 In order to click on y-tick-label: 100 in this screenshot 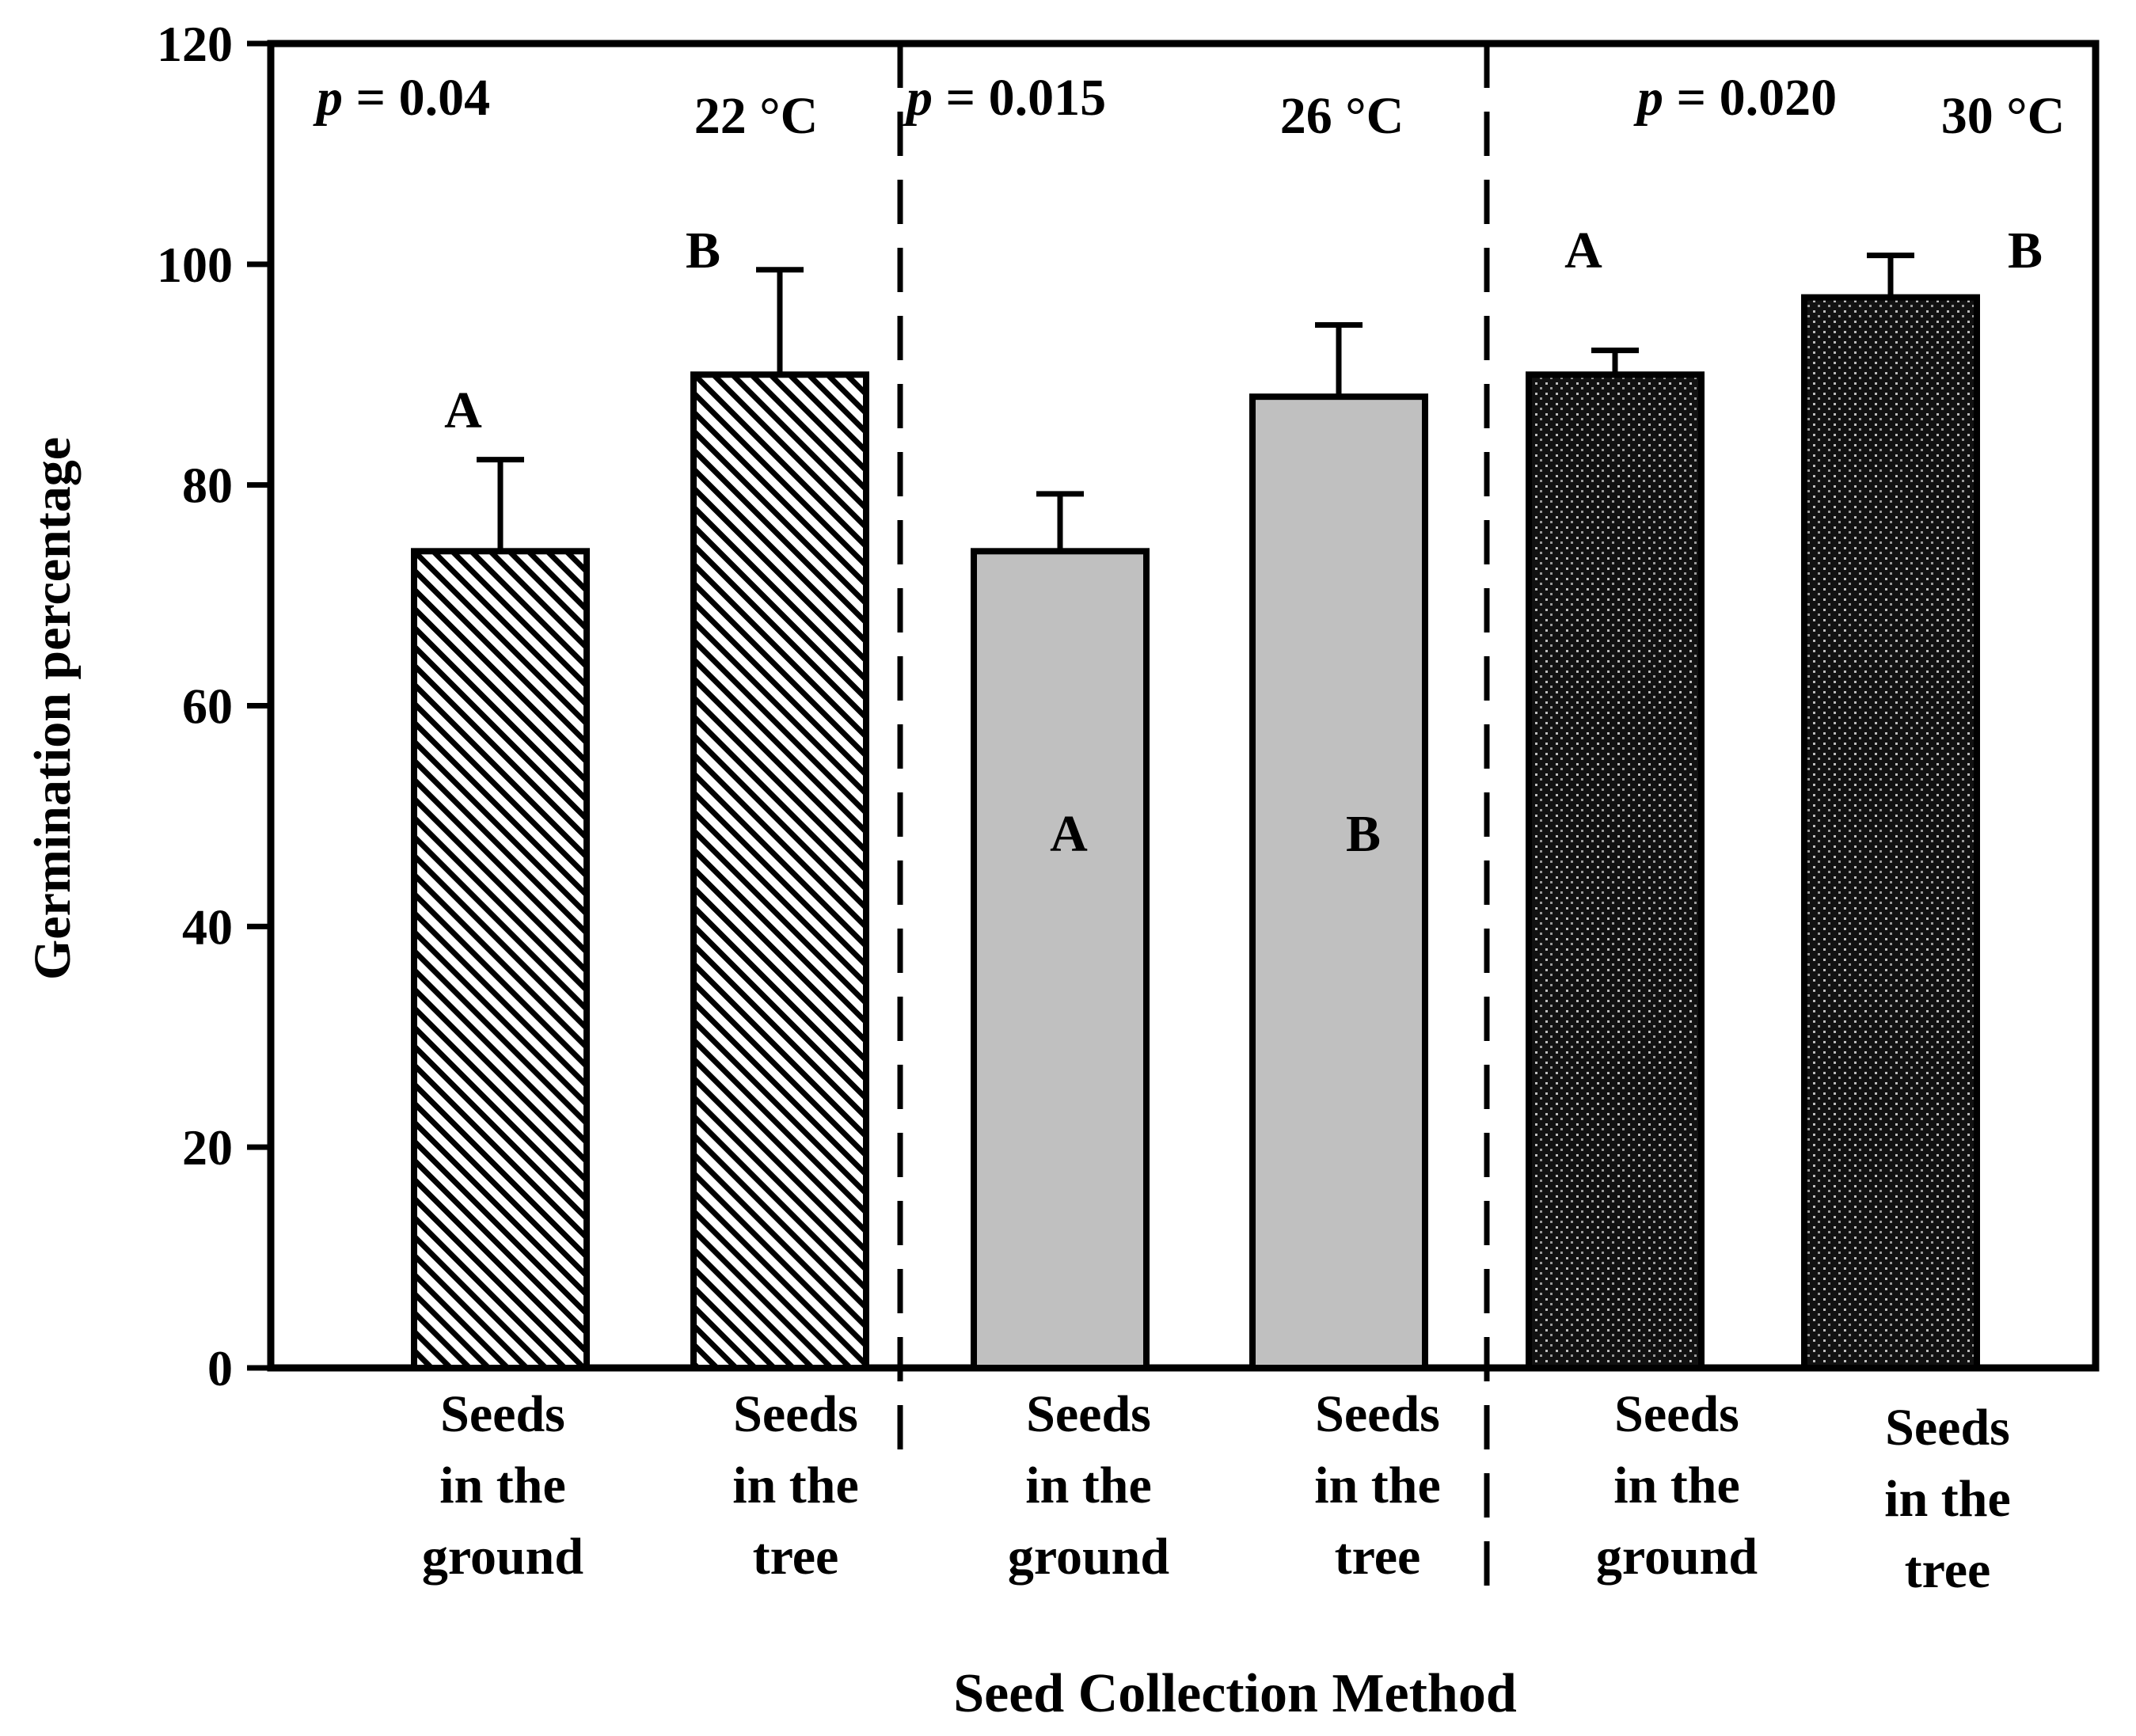, I will do `click(195, 265)`.